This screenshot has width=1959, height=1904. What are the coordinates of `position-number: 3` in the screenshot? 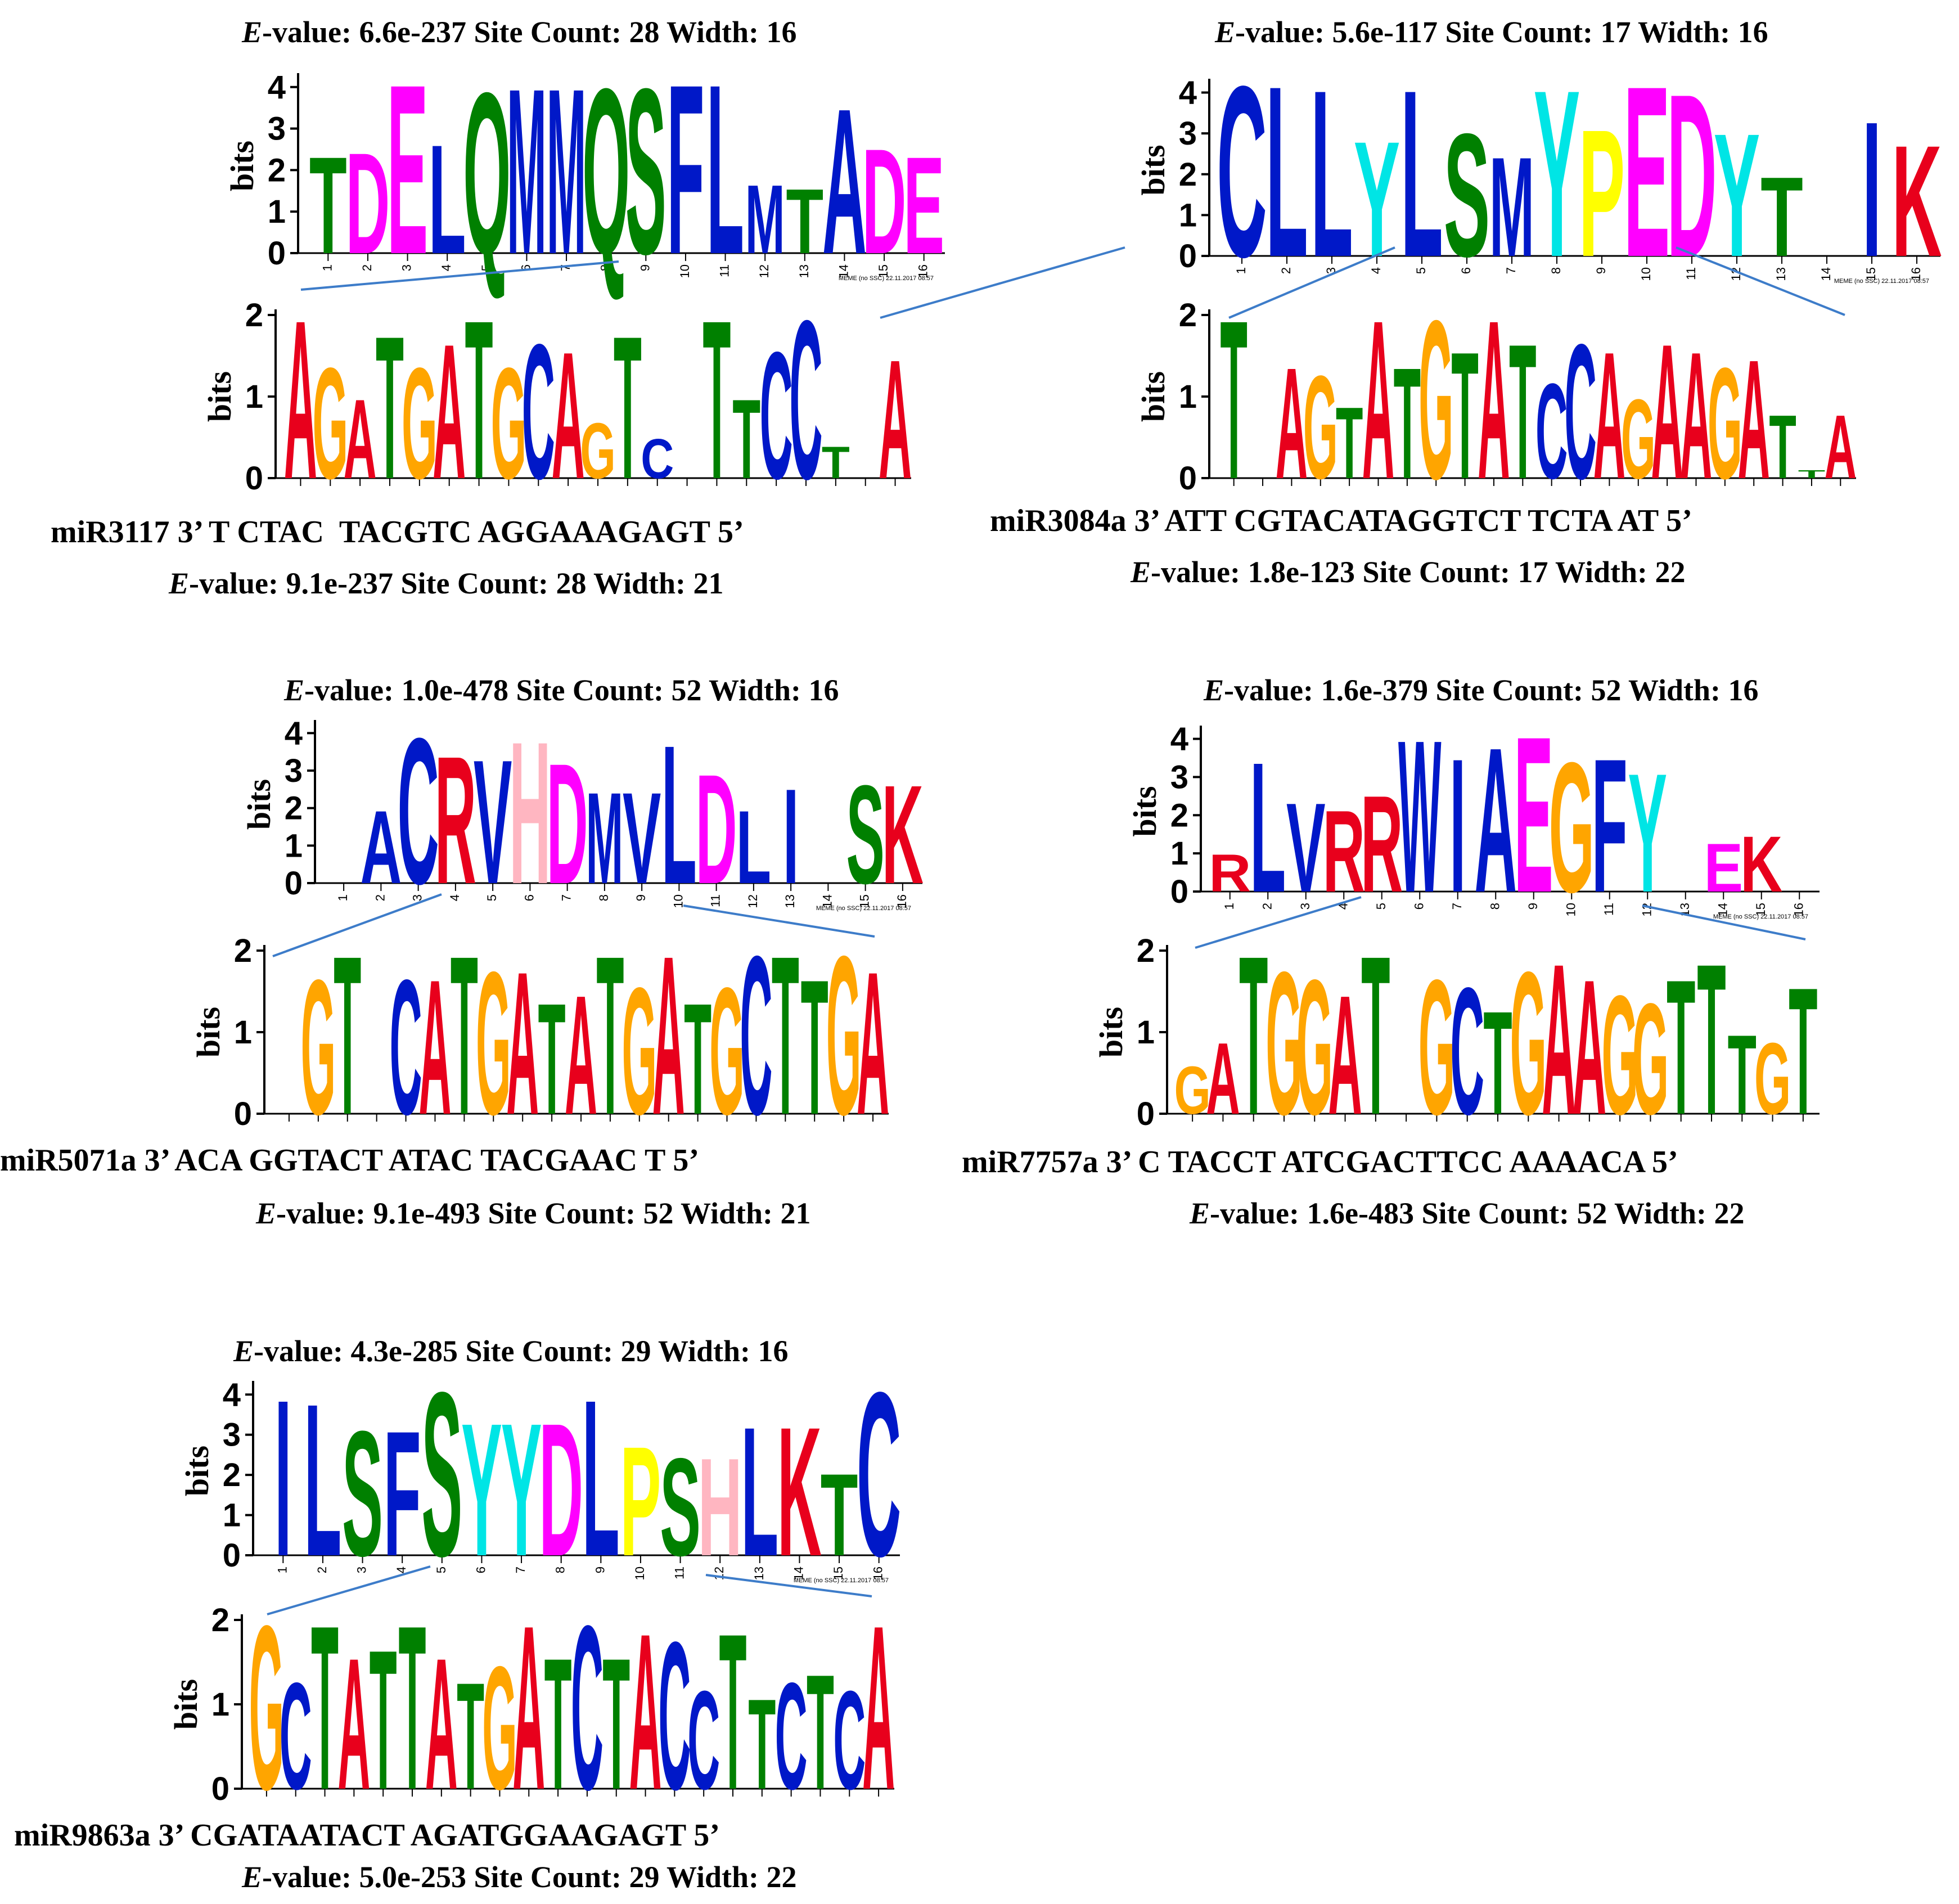 It's located at (407, 267).